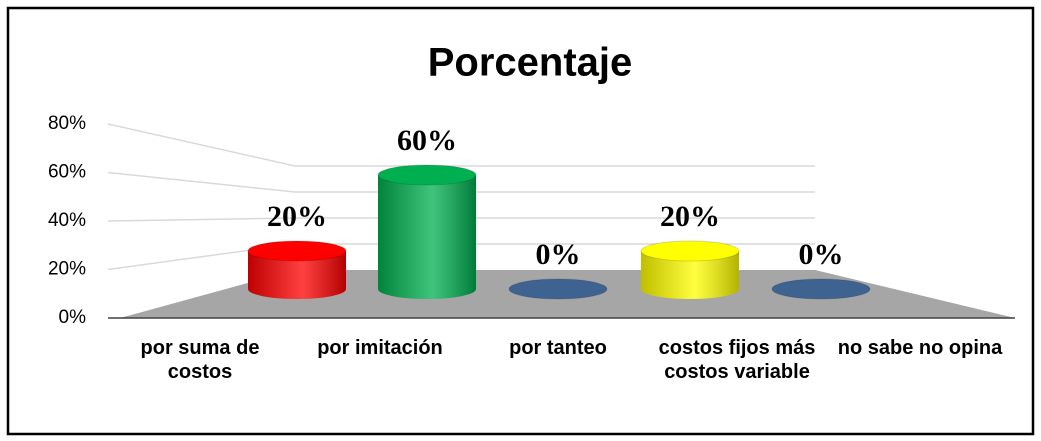 This screenshot has width=1041, height=441. What do you see at coordinates (380, 348) in the screenshot?
I see `x-tick-label: por imitación` at bounding box center [380, 348].